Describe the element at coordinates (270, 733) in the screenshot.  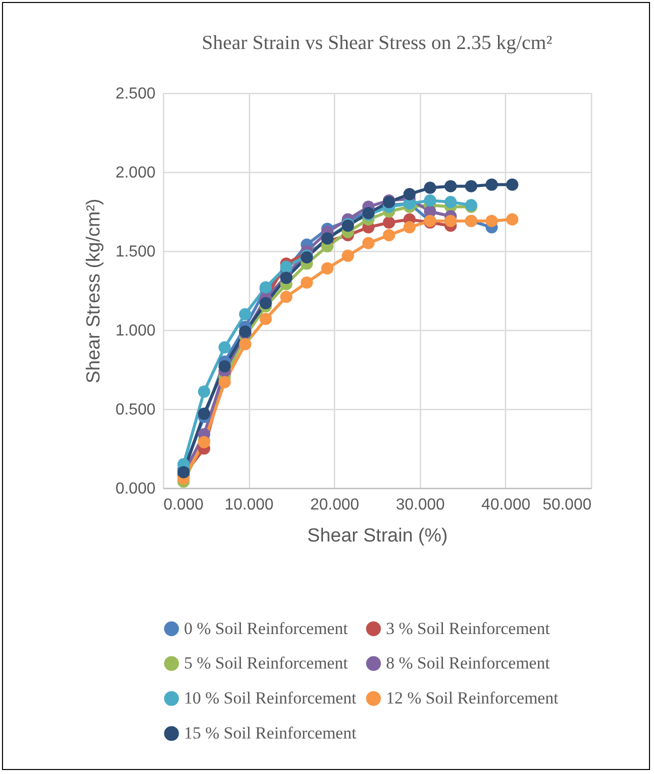
I see `legend-label: 15 % Soil Reinforcement` at that location.